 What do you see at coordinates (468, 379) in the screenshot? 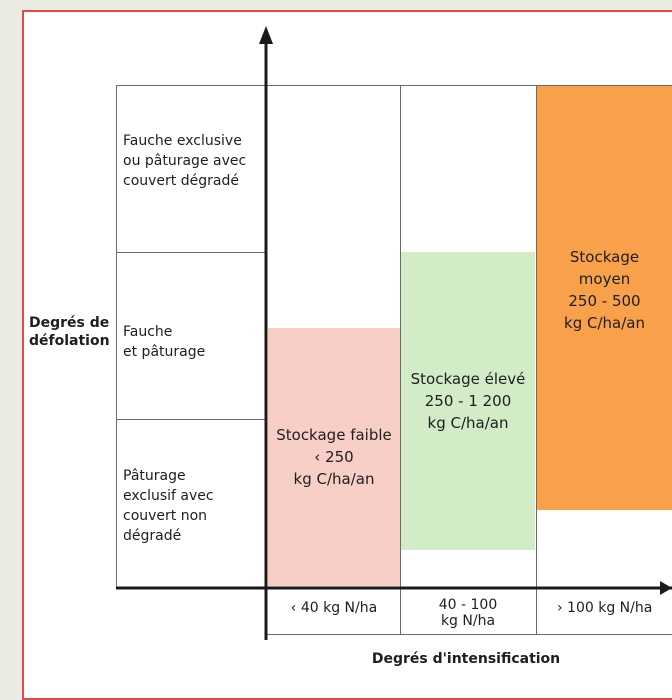
I see `zone-line: Stockage élevé` at bounding box center [468, 379].